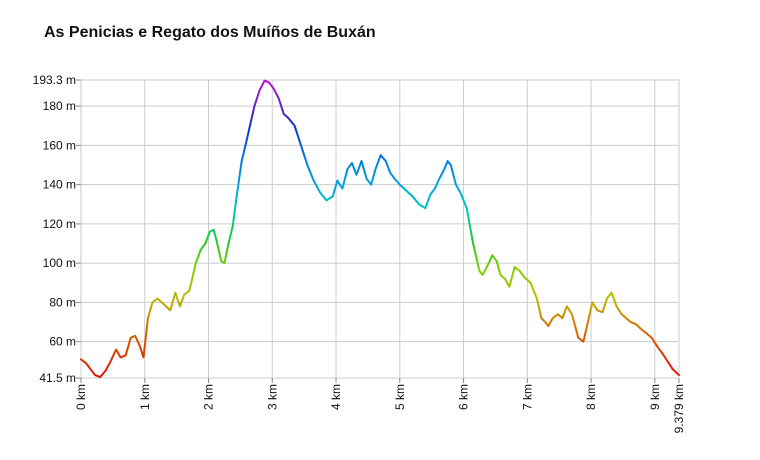 This screenshot has height=460, width=760. Describe the element at coordinates (527, 397) in the screenshot. I see `x-tick-label: 7 km` at that location.